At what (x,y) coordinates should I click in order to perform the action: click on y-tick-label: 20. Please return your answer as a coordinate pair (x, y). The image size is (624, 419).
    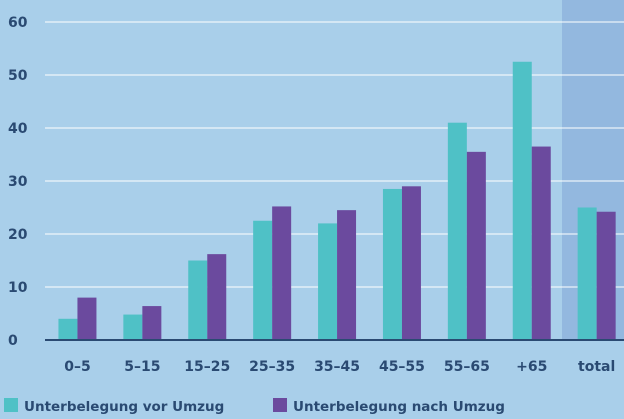
    Looking at the image, I should click on (18, 235).